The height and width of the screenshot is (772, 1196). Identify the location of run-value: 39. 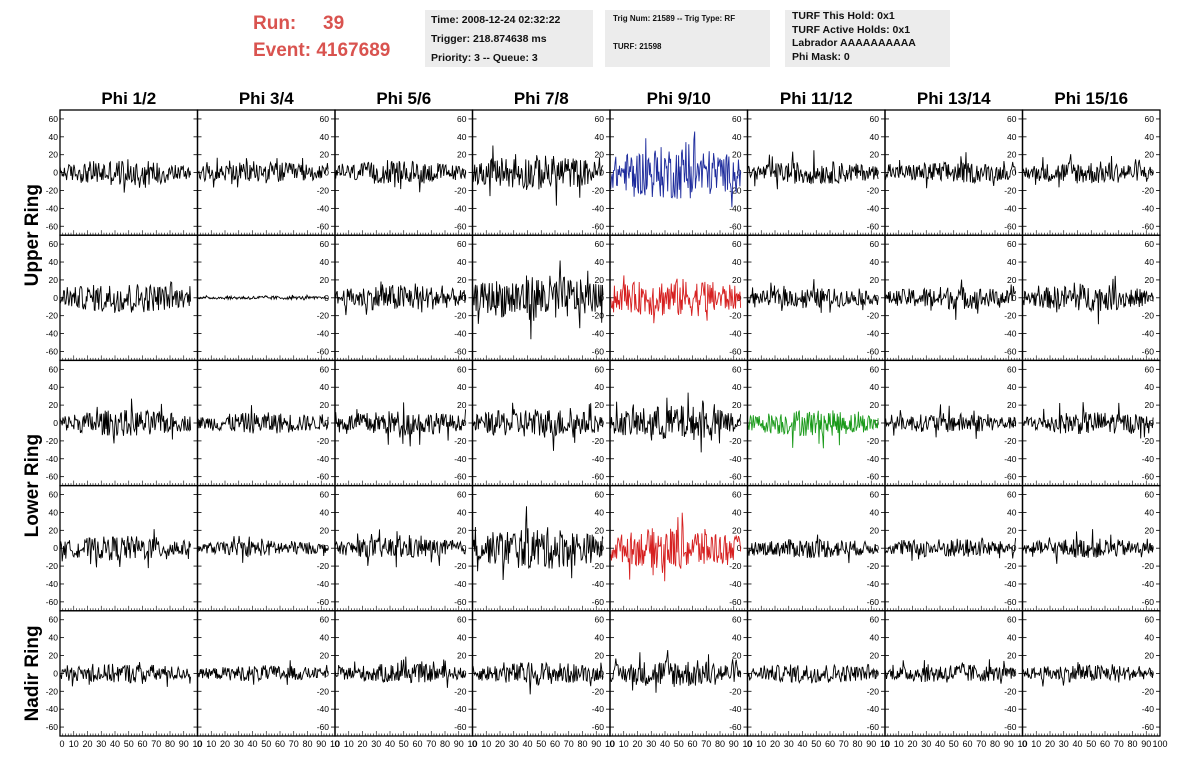
(334, 23).